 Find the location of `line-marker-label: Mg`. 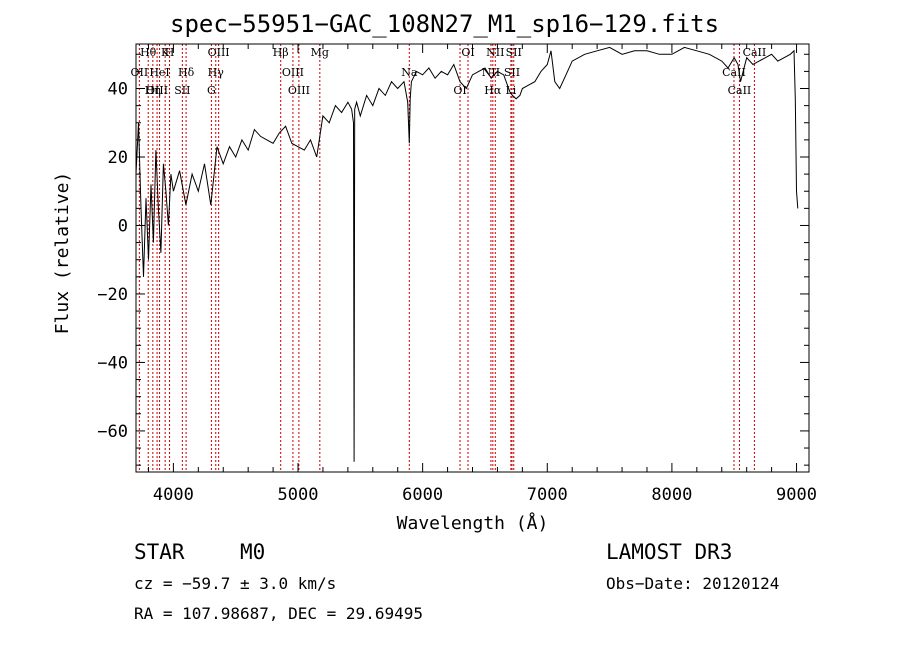

line-marker-label: Mg is located at coordinates (320, 52).